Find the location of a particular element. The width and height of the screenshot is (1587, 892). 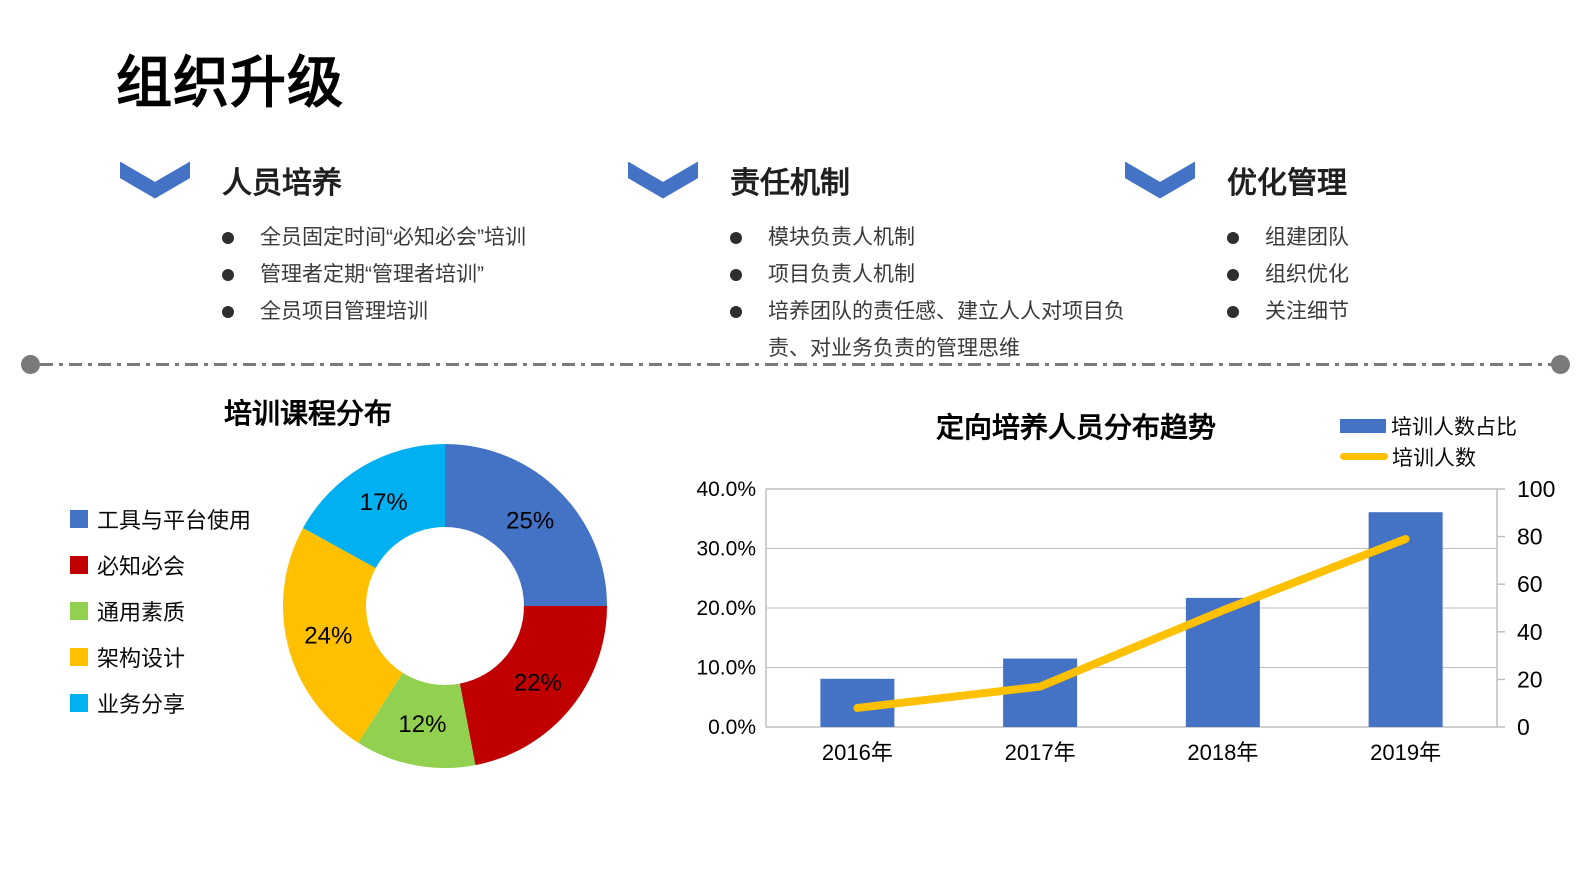

bullet-item: 全员固定时间“必知必会”培训 is located at coordinates (416, 237).